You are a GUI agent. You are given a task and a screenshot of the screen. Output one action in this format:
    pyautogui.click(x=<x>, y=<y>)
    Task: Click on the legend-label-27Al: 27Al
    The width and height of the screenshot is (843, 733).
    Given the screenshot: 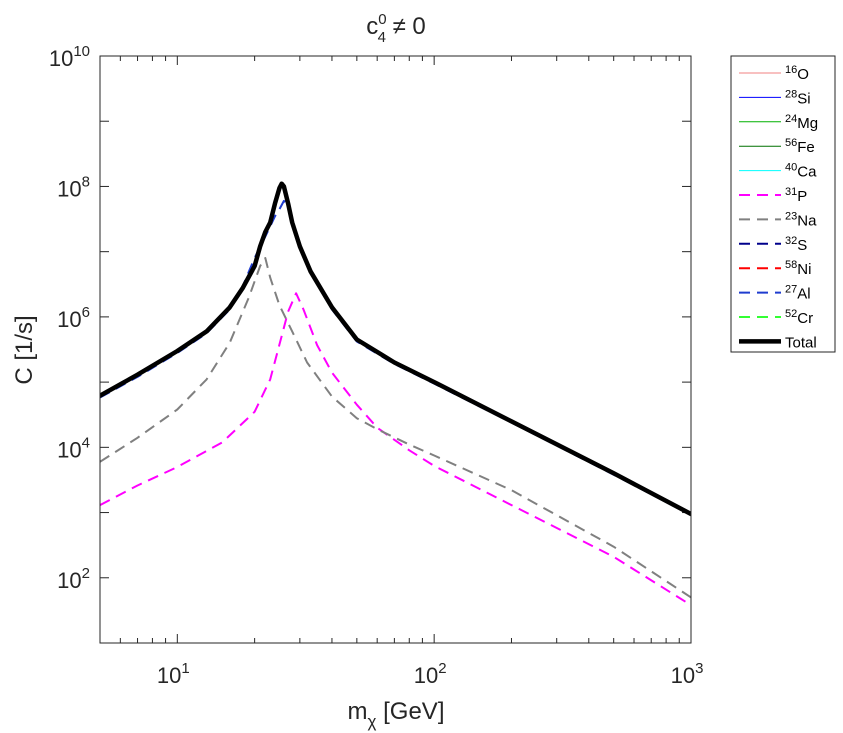 What is the action you would take?
    pyautogui.click(x=798, y=293)
    